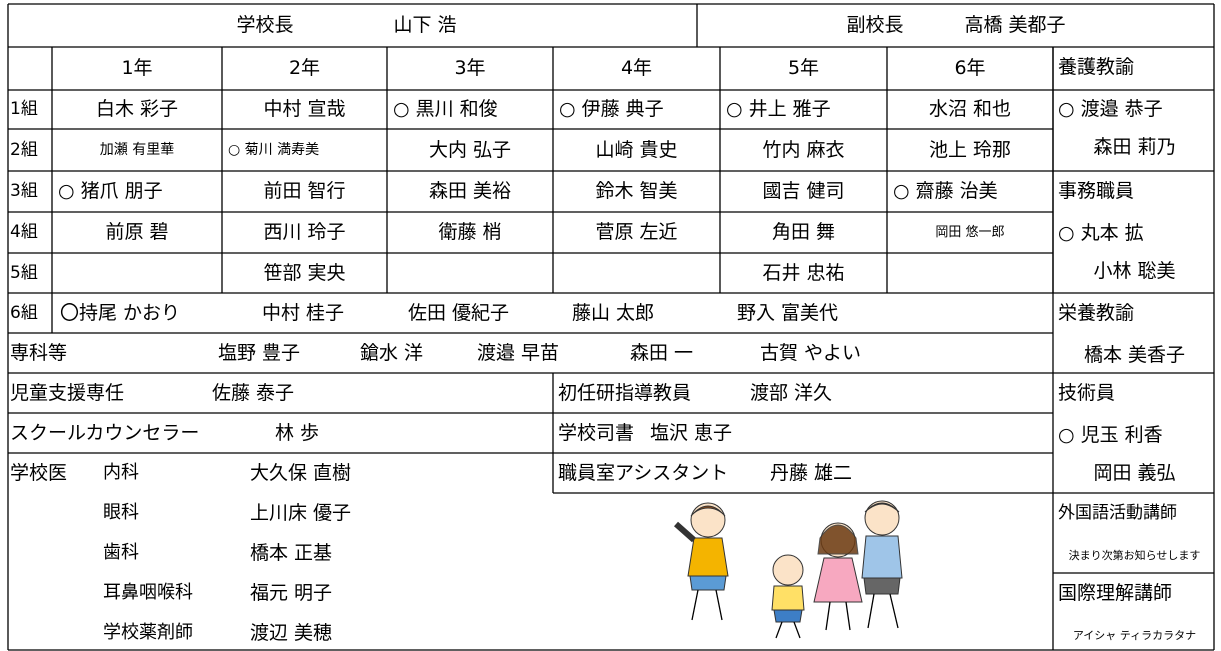 The height and width of the screenshot is (651, 1221). Describe the element at coordinates (301, 512) in the screenshot. I see `doctor-name: 上川床 優子` at that location.